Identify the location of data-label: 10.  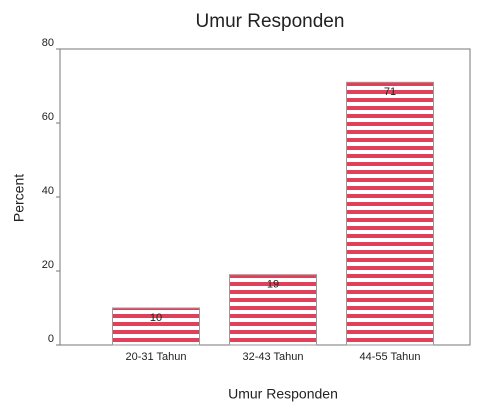
(156, 318).